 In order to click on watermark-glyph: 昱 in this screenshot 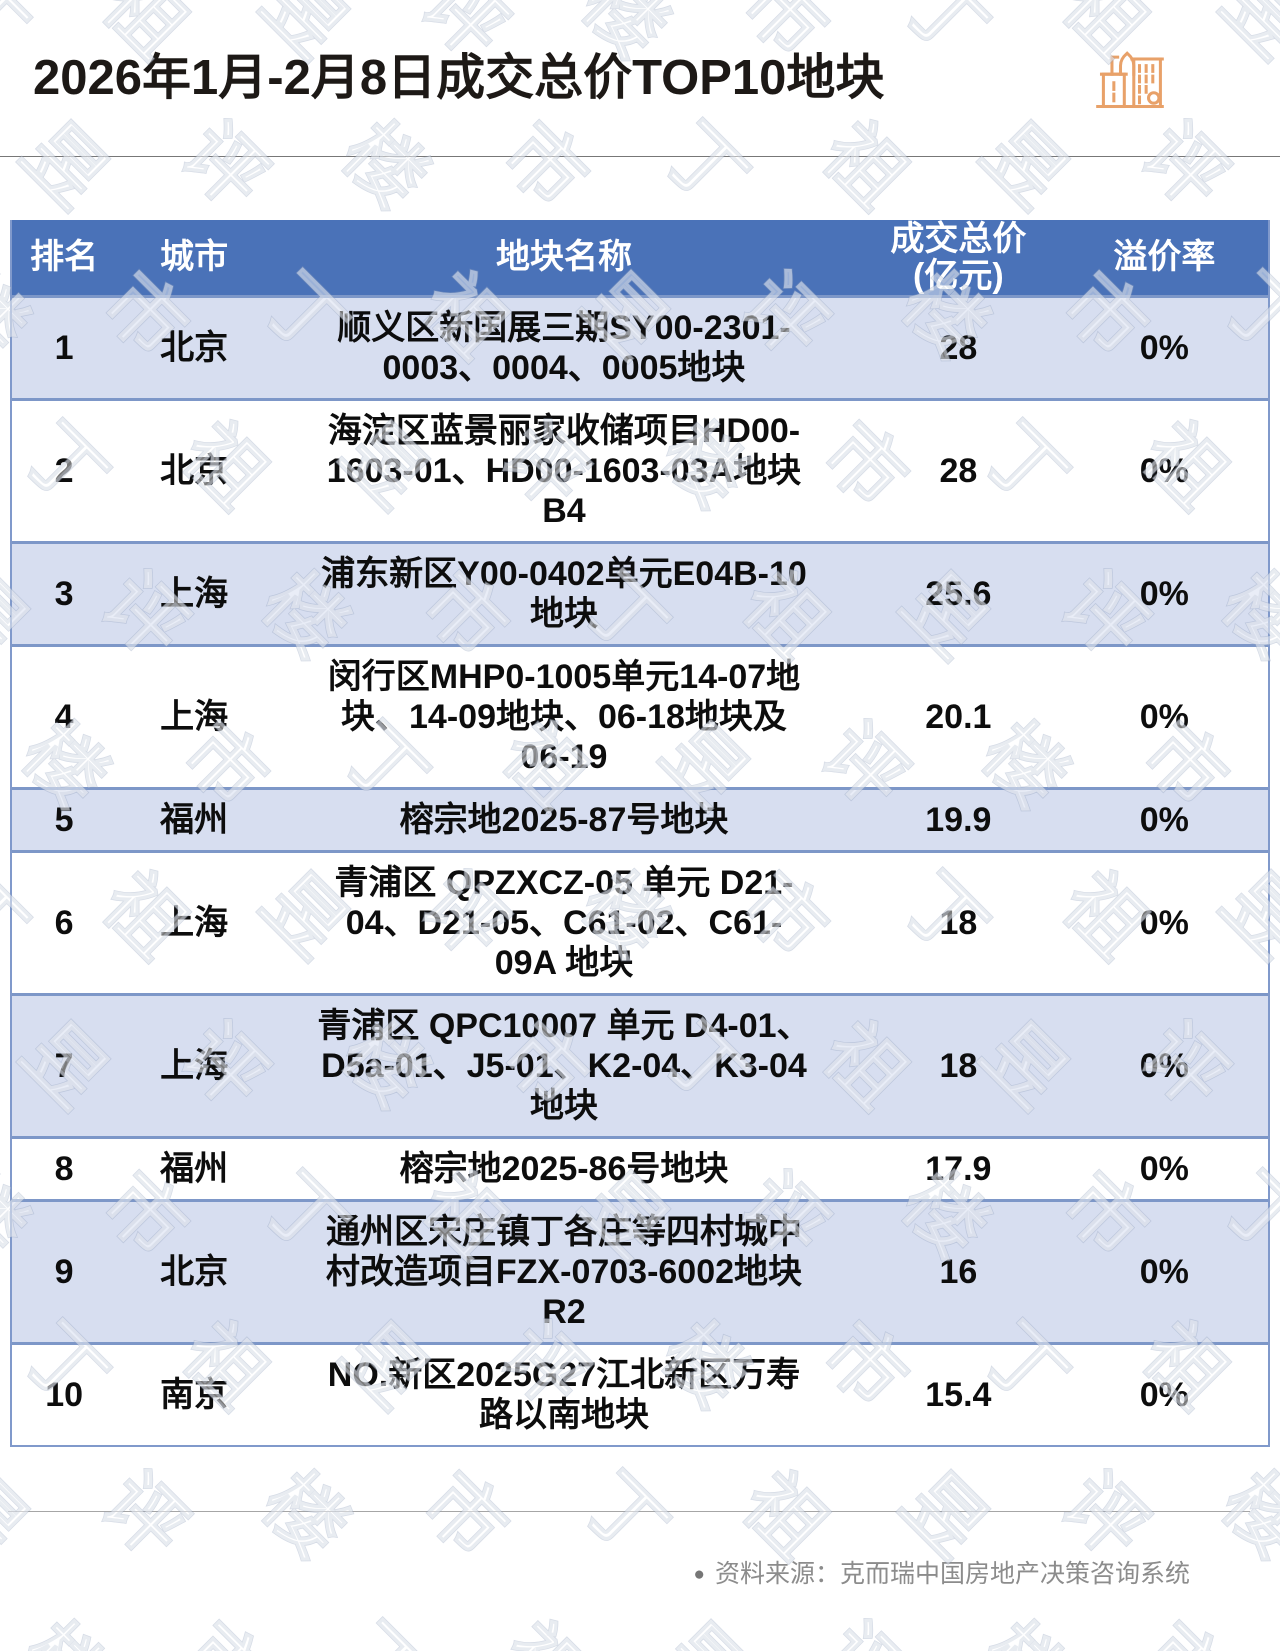, I will do `click(709, 1622)`.